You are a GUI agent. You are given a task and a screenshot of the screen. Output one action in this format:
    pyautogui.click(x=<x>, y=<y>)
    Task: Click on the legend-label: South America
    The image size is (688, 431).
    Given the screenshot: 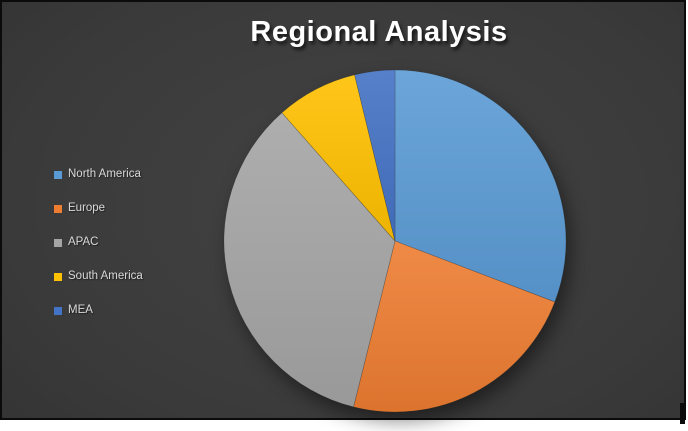 What is the action you would take?
    pyautogui.click(x=105, y=276)
    